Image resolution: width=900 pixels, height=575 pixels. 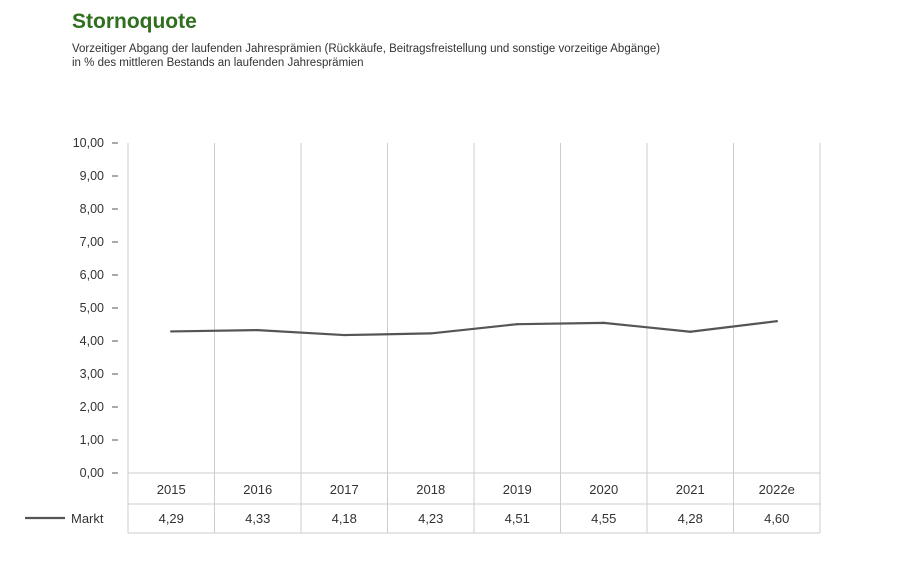 What do you see at coordinates (690, 518) in the screenshot?
I see `data-label: 4,28` at bounding box center [690, 518].